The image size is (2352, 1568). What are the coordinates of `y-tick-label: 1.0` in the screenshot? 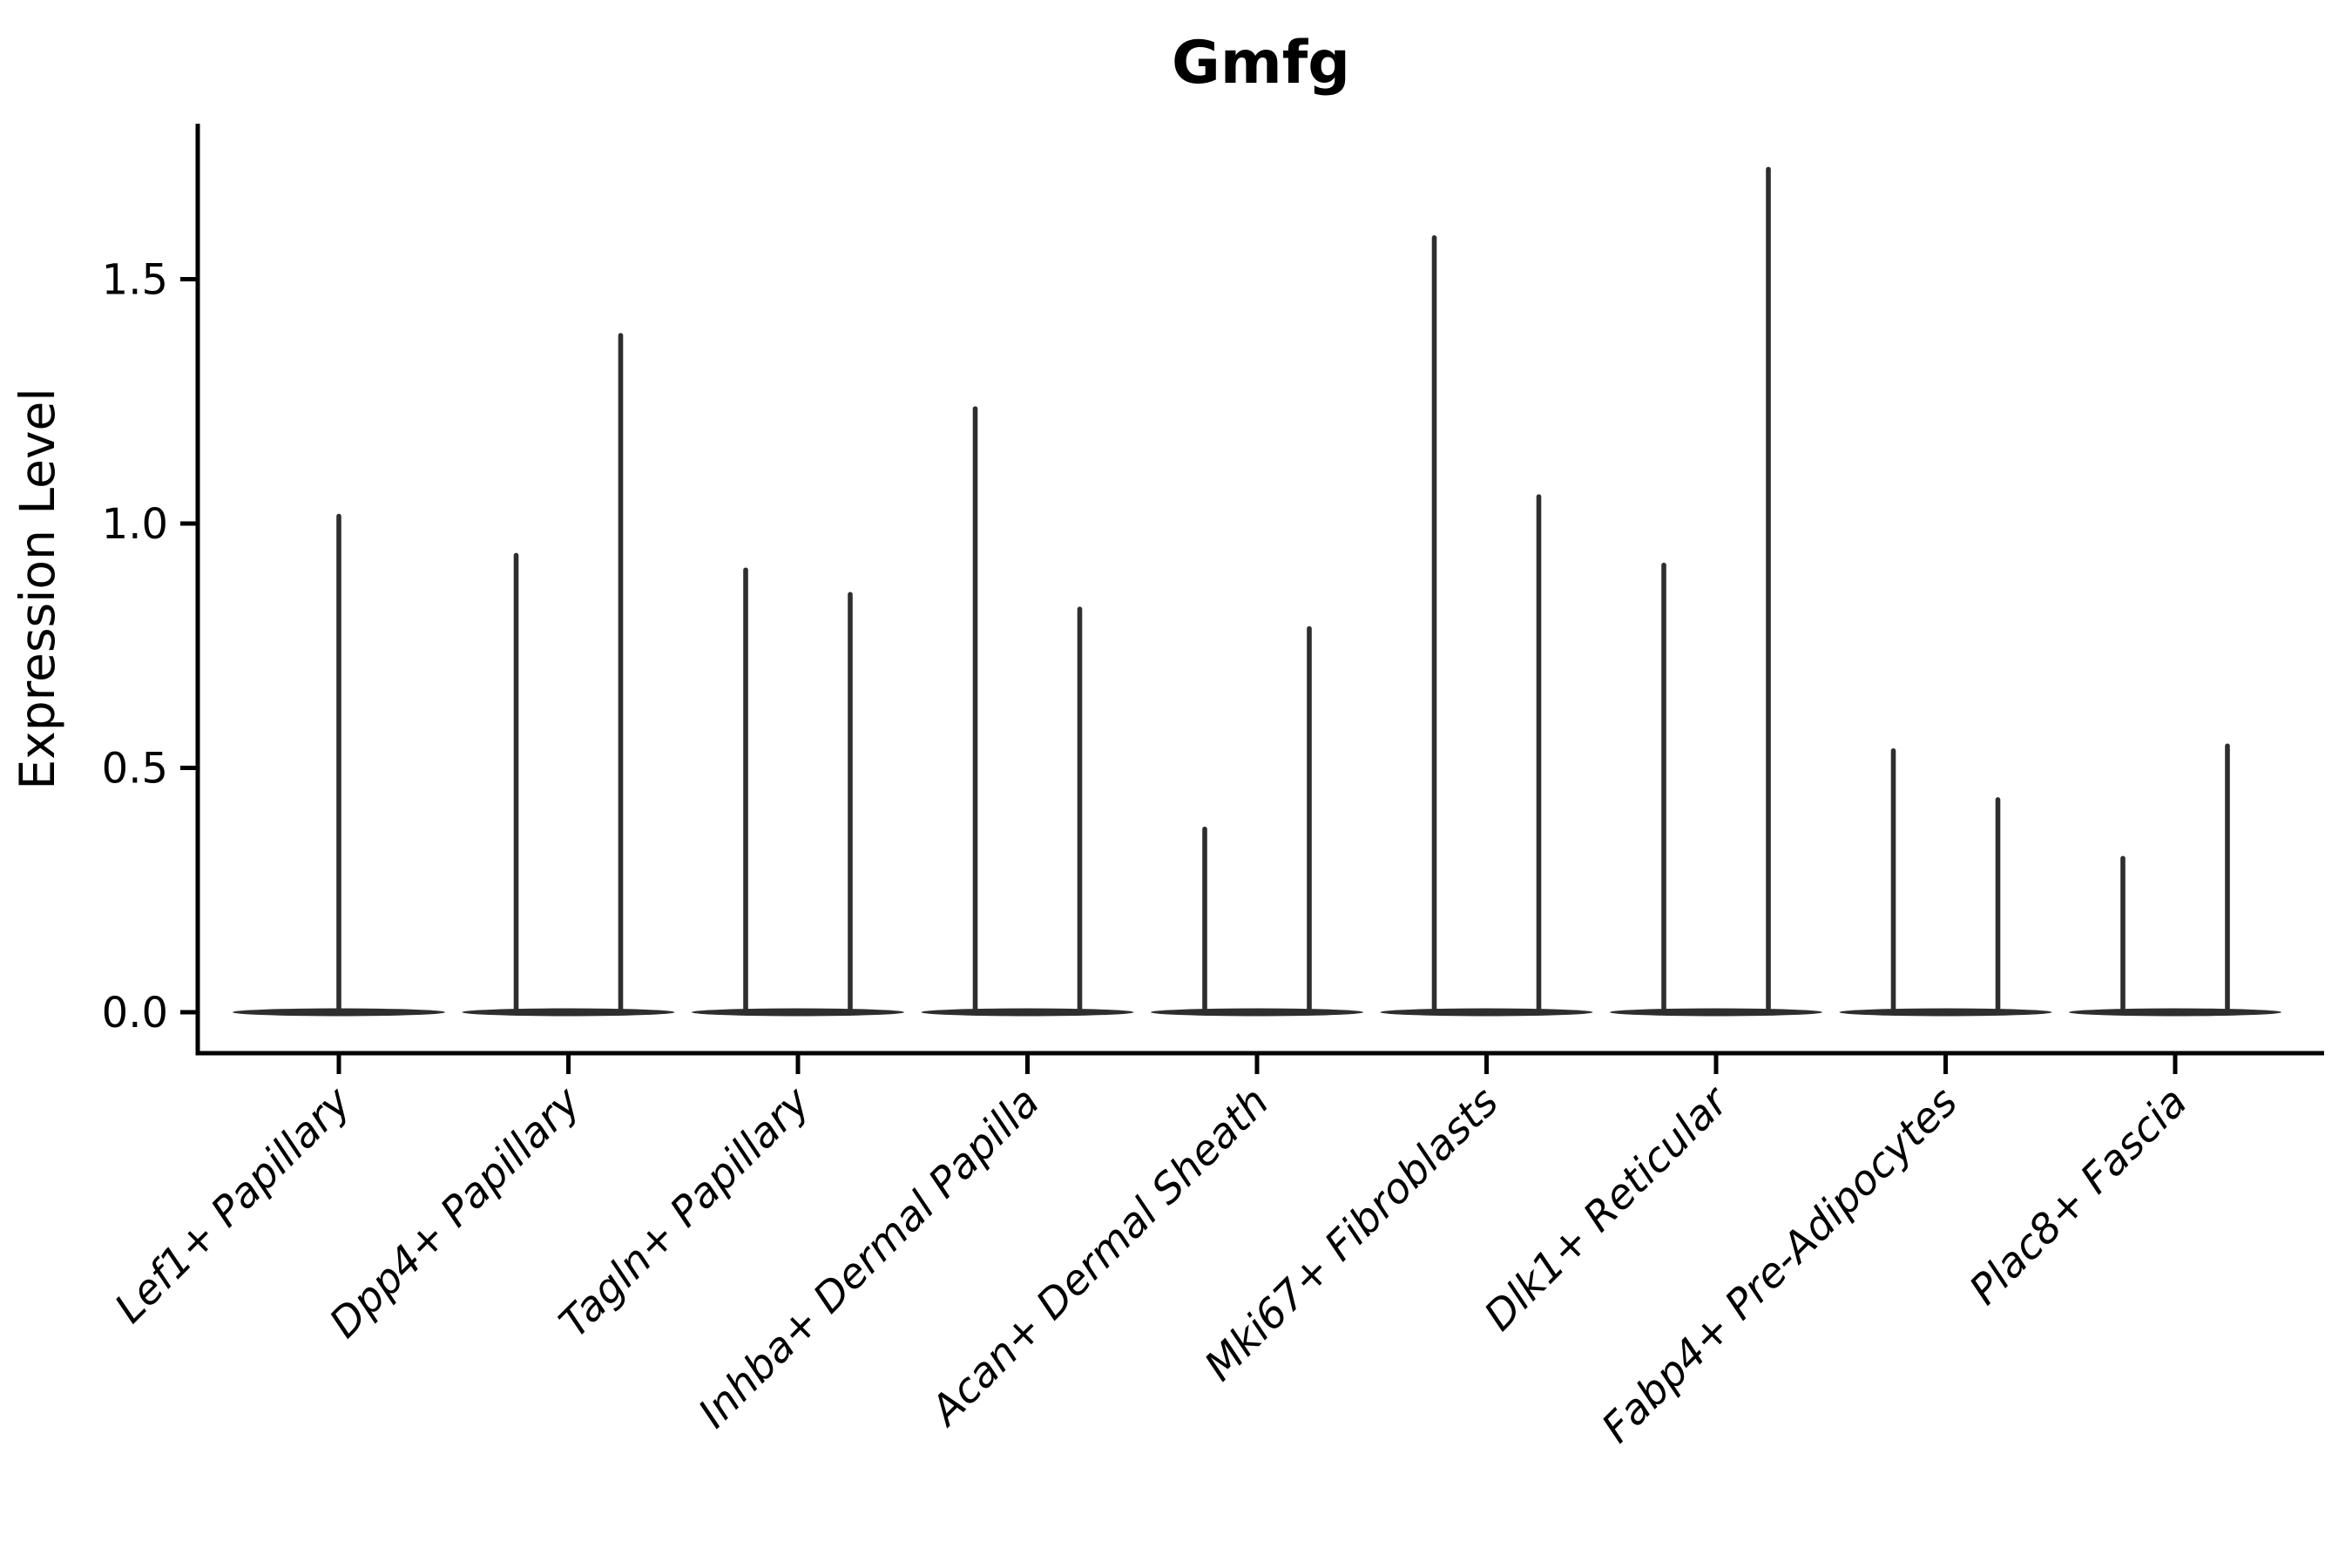 It's located at (135, 524).